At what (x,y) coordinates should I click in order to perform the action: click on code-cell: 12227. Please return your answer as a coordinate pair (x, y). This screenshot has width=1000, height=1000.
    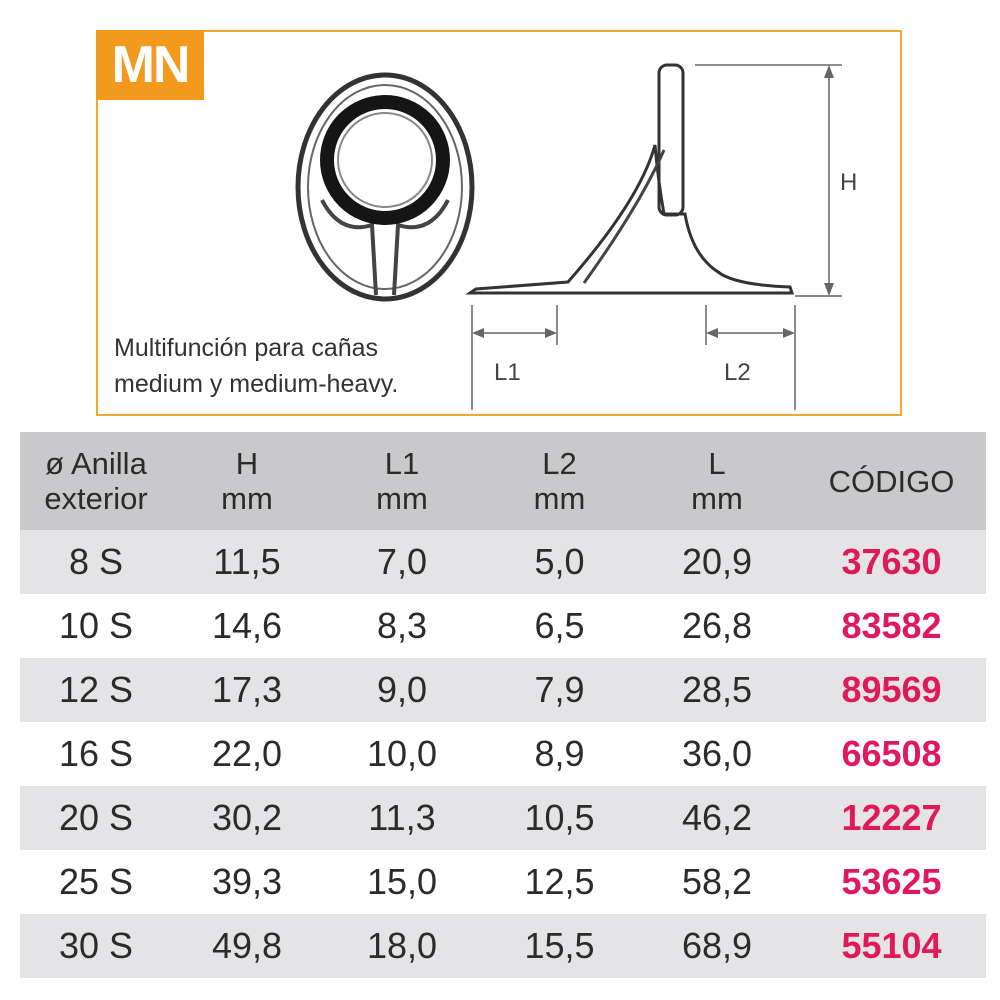
    Looking at the image, I should click on (891, 817).